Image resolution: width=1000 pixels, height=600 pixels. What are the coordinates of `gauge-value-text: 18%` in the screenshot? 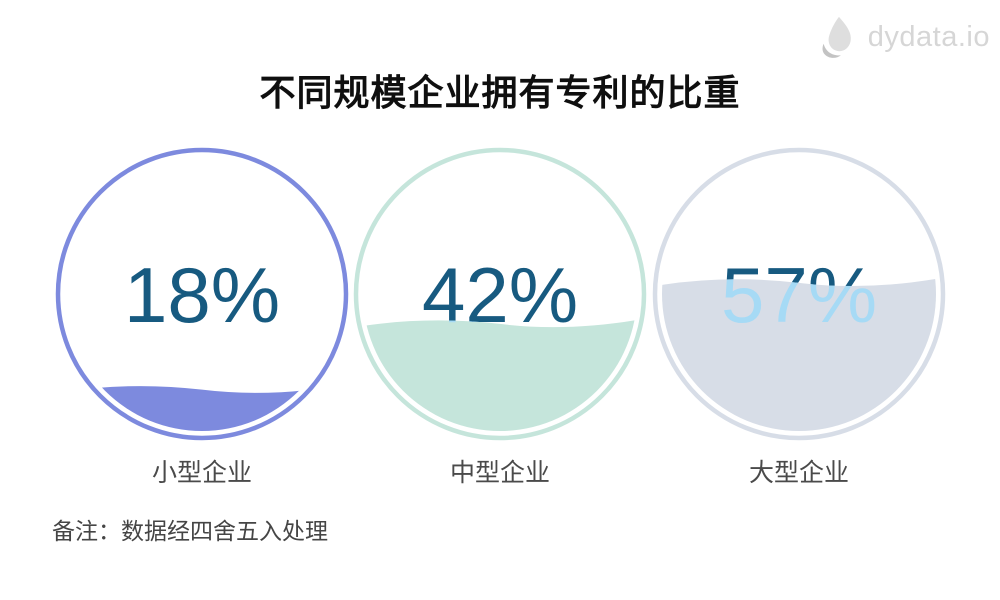 It's located at (202, 295).